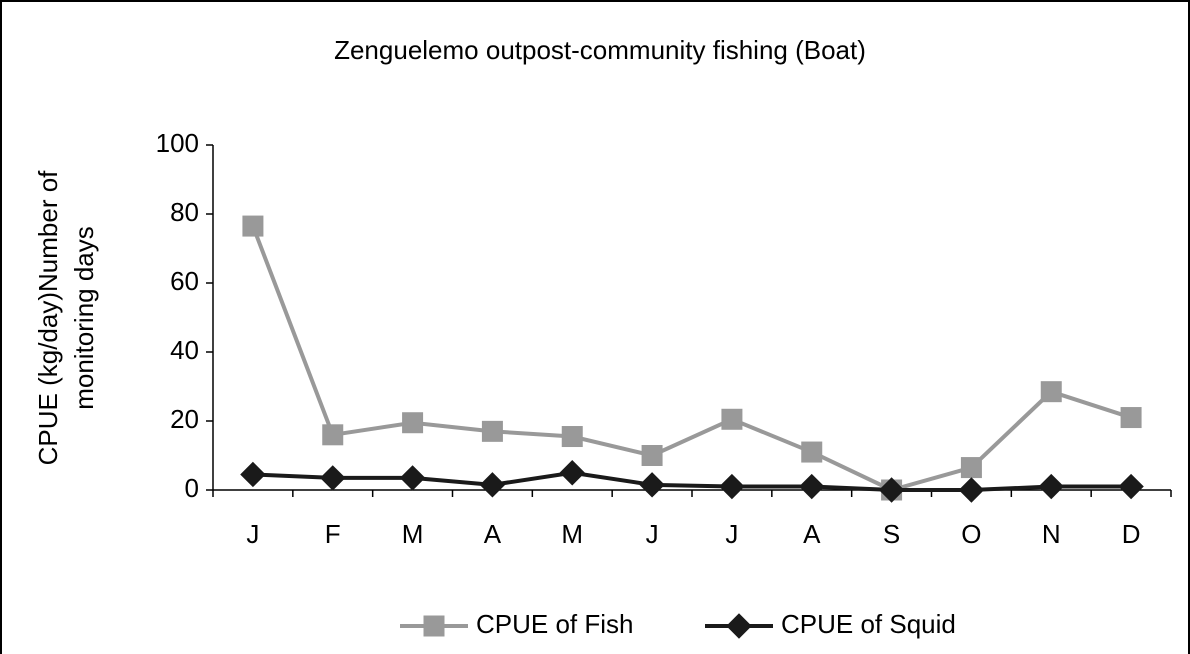  Describe the element at coordinates (184, 350) in the screenshot. I see `y-tick-label: 40` at that location.